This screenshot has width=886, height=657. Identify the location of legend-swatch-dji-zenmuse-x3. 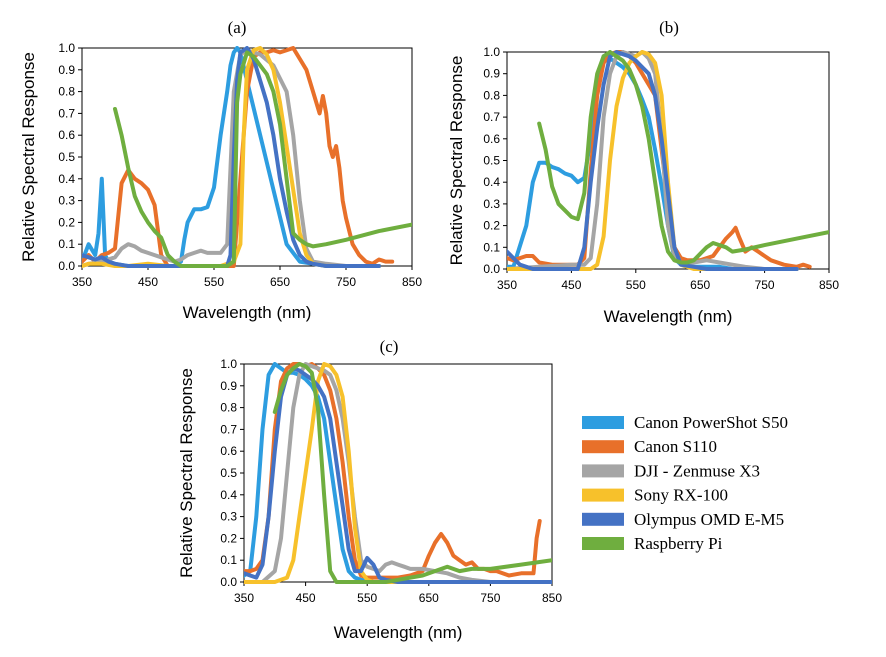
(603, 471).